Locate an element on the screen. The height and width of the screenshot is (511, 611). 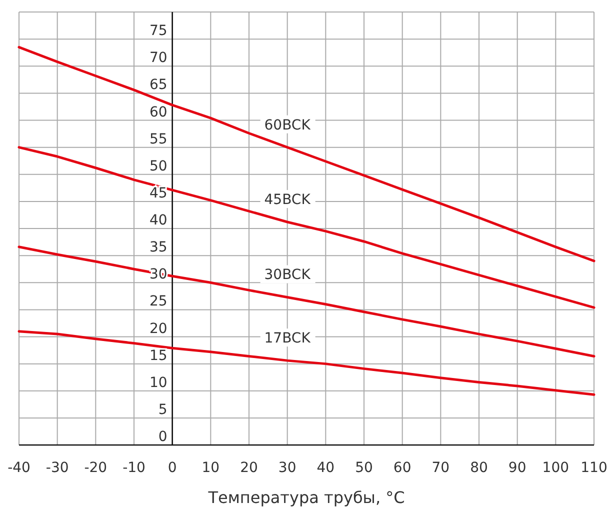
x-tick-label: 90 is located at coordinates (517, 468).